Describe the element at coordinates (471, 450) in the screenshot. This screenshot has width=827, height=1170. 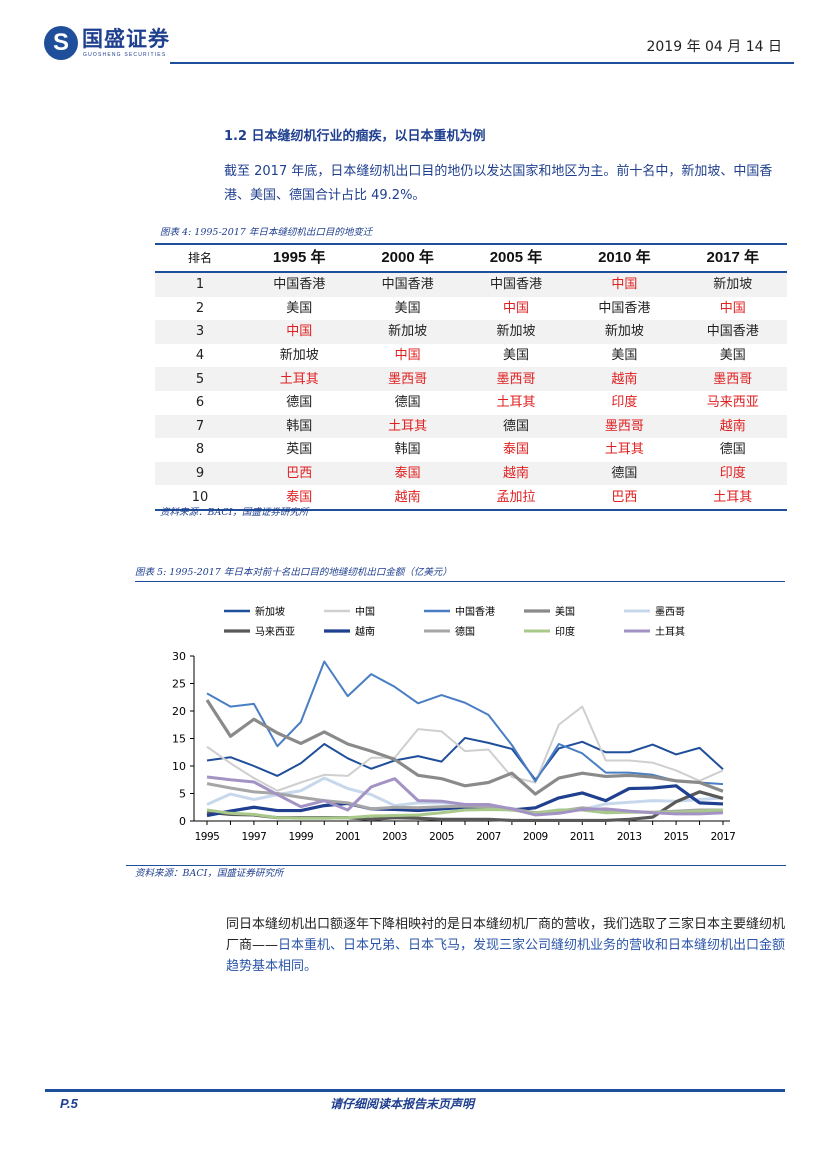
I see `table-row: 8 英国 韩国 泰国 土耳其 德国` at that location.